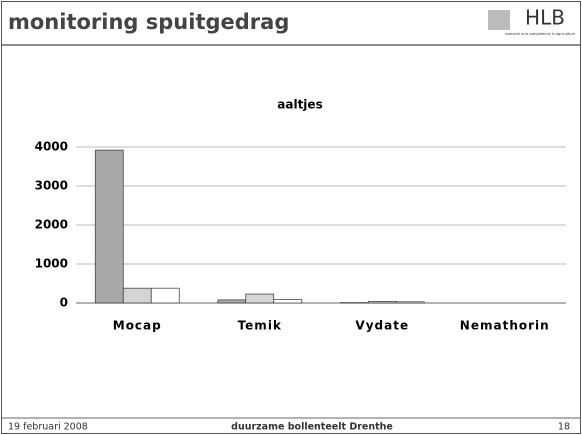 Image resolution: width=582 pixels, height=435 pixels. What do you see at coordinates (51, 225) in the screenshot?
I see `y-tick-label: 2000` at bounding box center [51, 225].